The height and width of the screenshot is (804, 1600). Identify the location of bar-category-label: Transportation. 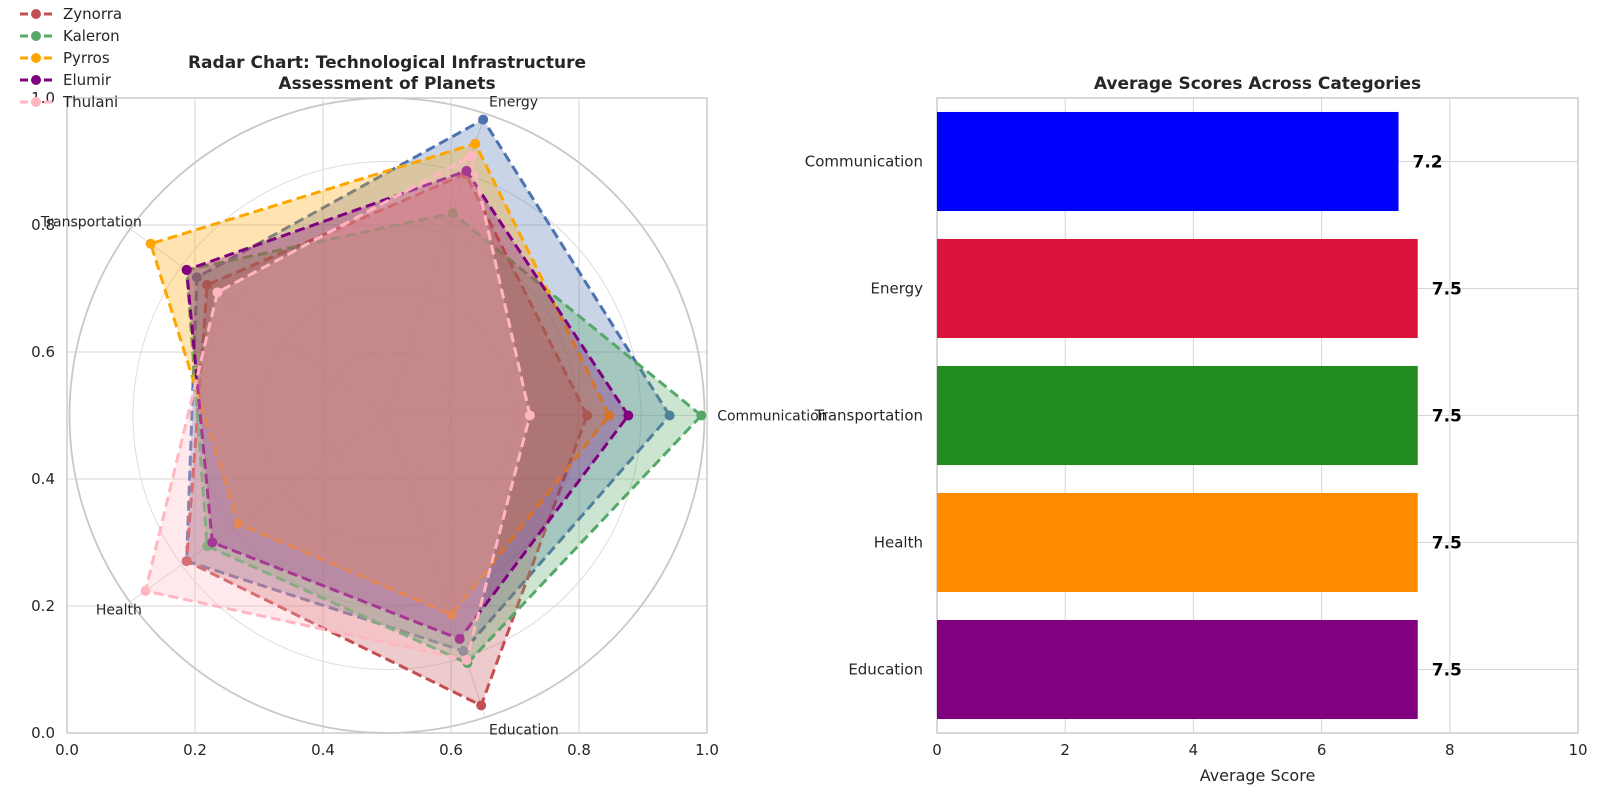
(868, 416).